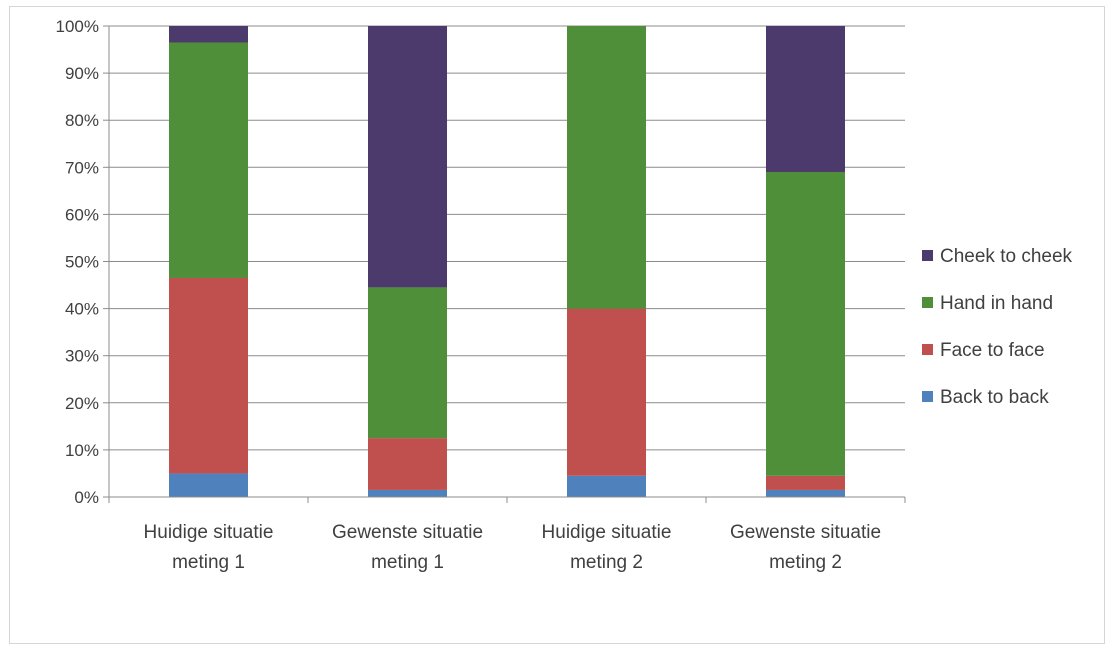 This screenshot has height=649, width=1109. I want to click on legend-label: Cheek to cheek, so click(1006, 256).